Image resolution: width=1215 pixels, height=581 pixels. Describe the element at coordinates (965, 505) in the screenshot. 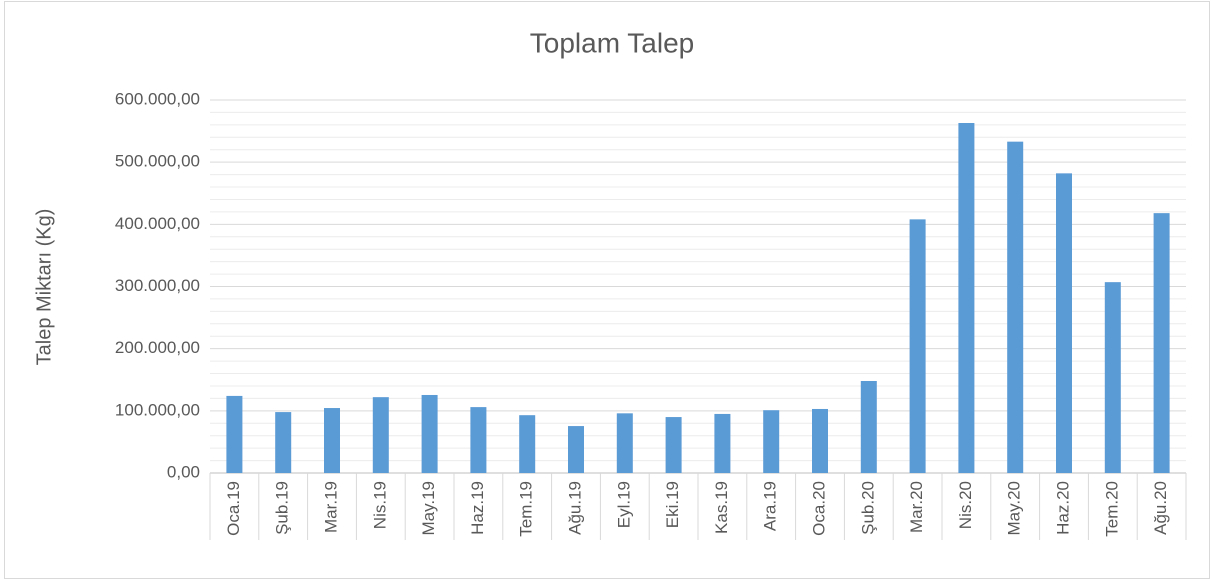

I see `x-tick-label: Nis.20` at that location.